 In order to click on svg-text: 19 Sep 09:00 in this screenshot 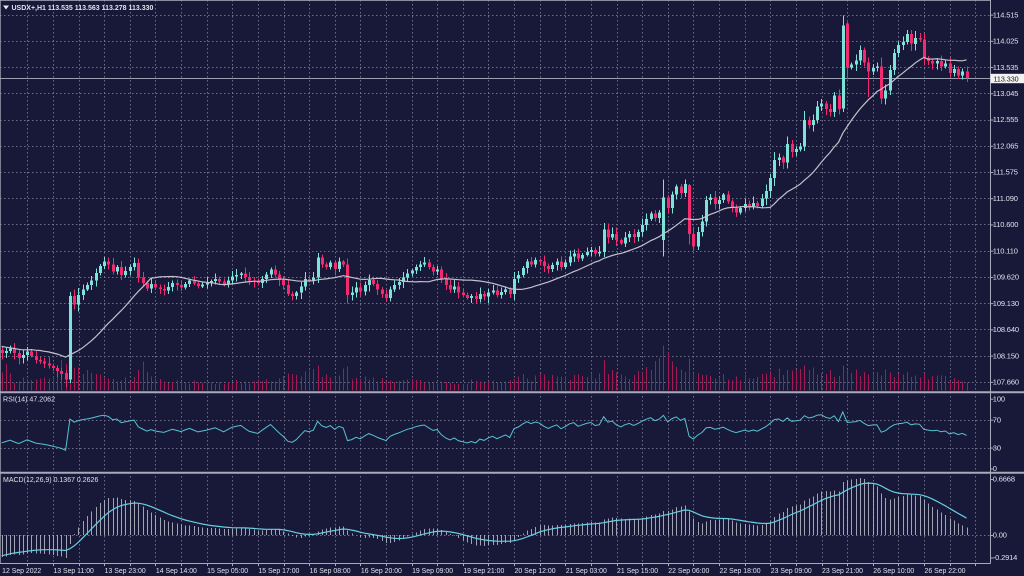, I will do `click(432, 571)`.